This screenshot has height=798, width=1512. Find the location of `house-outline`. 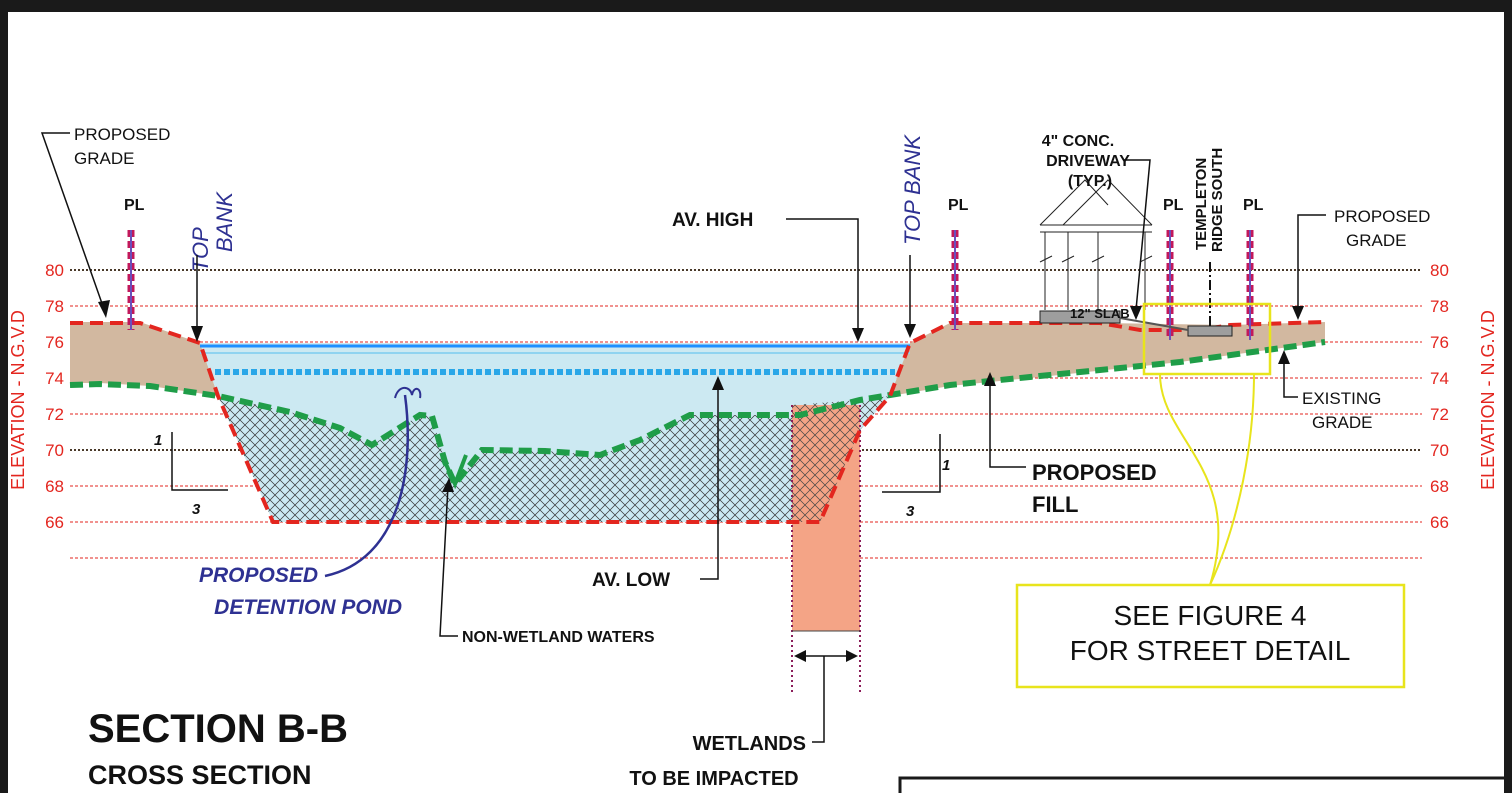

house-outline is located at coordinates (1096, 244).